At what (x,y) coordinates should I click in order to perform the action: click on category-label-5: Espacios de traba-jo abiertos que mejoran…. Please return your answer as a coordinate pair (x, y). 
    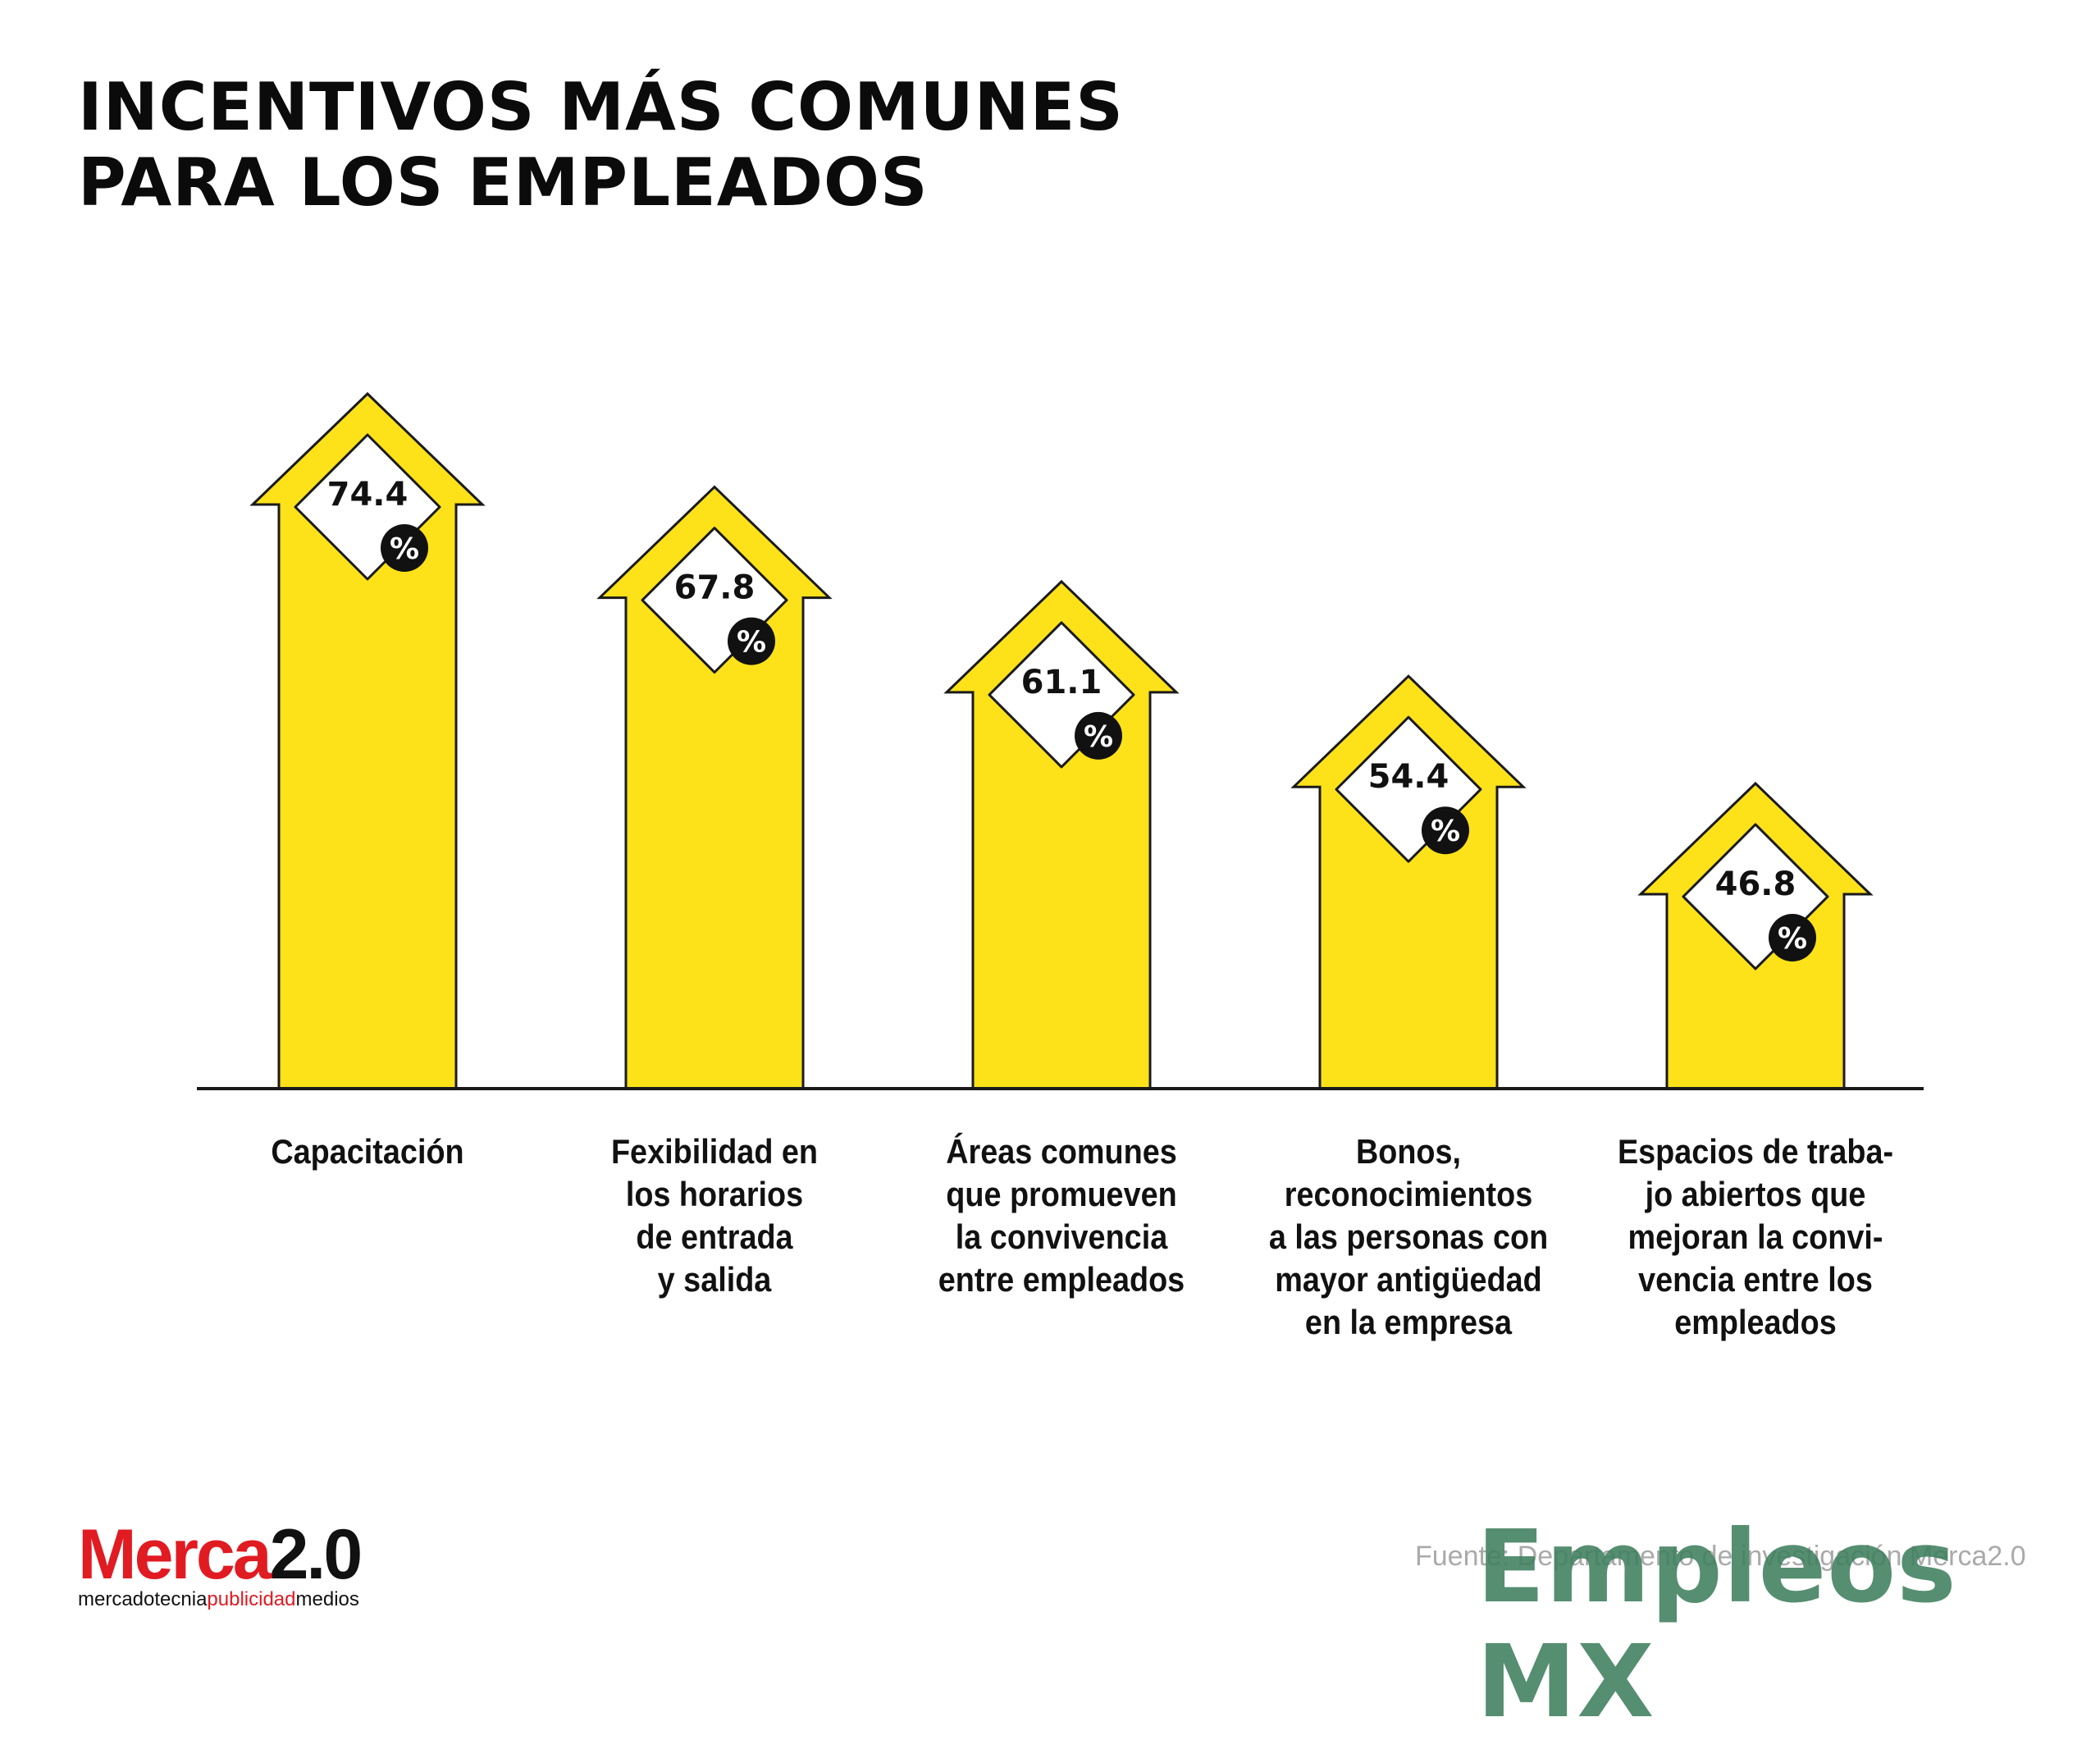
    Looking at the image, I should click on (1756, 1237).